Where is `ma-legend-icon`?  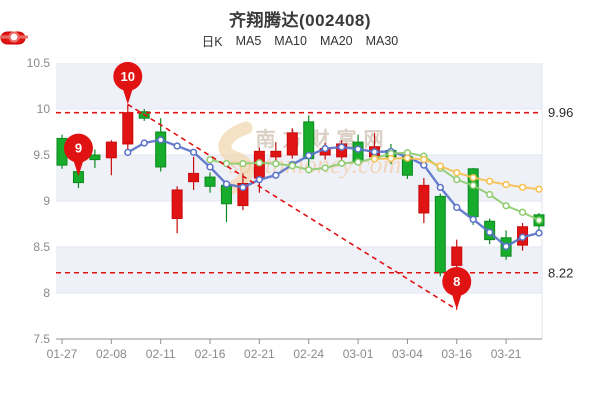 ma-legend-icon is located at coordinates (14, 37).